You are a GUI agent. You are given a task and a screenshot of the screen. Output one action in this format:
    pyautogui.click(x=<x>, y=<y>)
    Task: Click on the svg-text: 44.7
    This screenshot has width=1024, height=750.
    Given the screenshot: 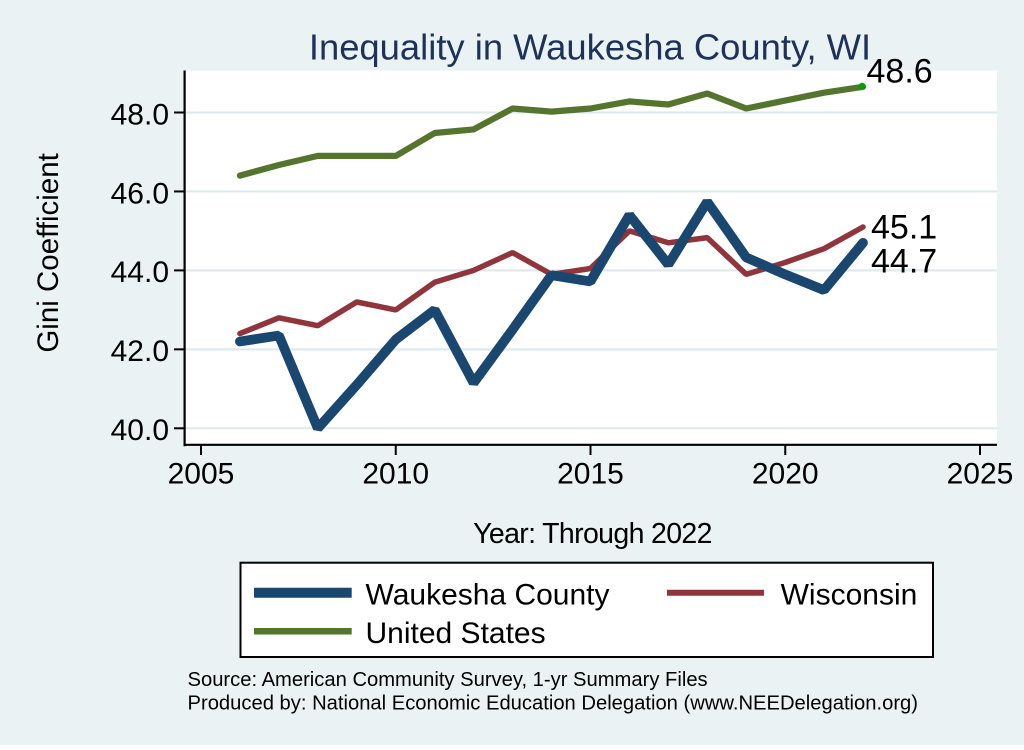 What is the action you would take?
    pyautogui.click(x=904, y=262)
    